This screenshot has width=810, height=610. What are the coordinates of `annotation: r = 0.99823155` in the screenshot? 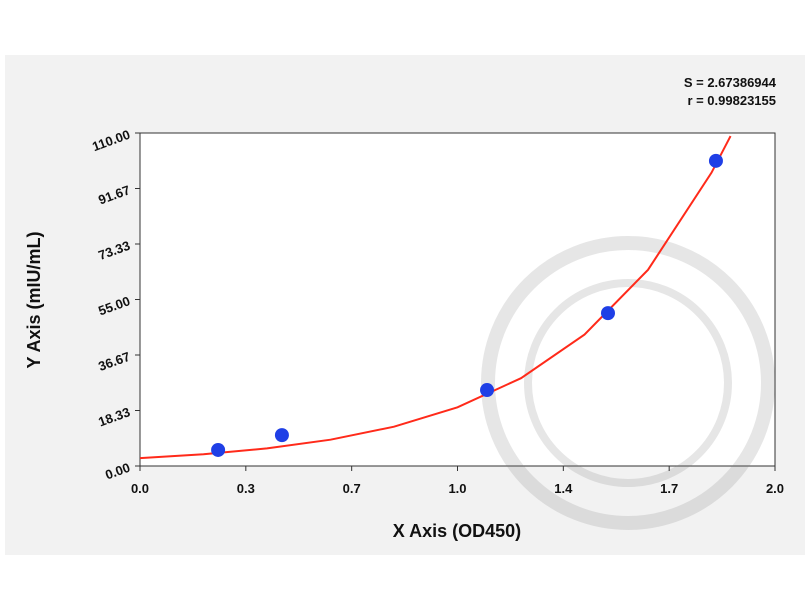 It's located at (731, 100).